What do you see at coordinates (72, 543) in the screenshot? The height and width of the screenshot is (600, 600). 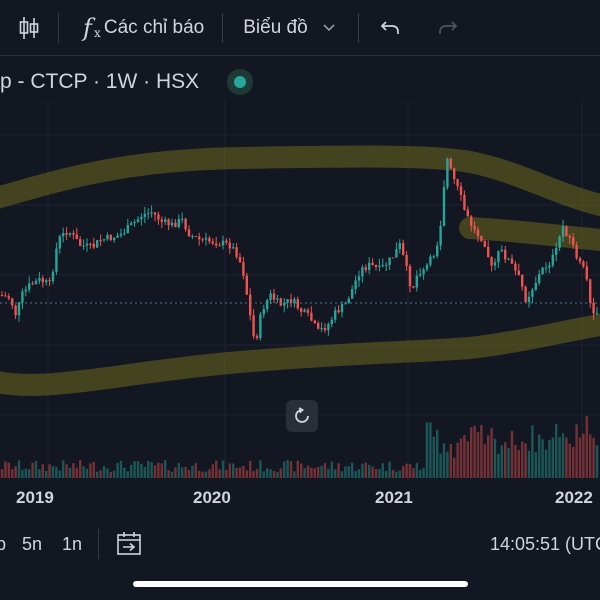 I see `range-button-1n: 1n` at bounding box center [72, 543].